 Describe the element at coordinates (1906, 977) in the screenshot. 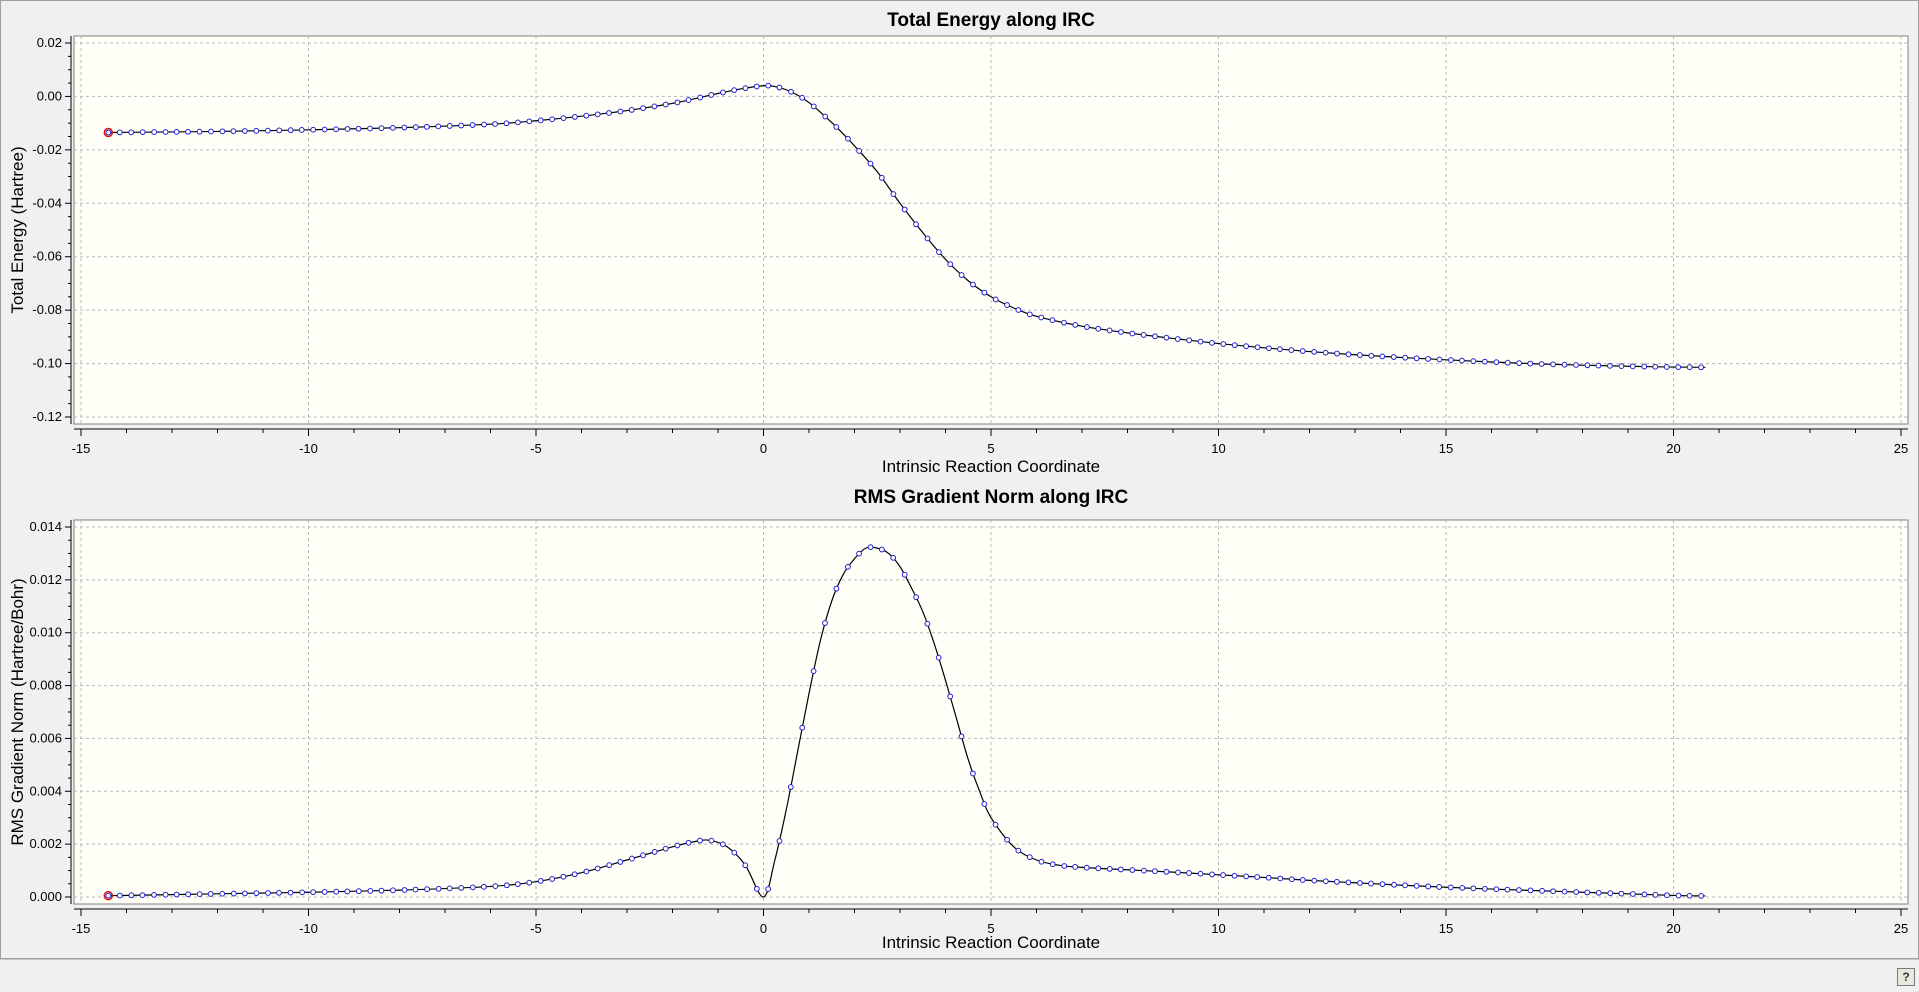

I see `help-button: ?` at that location.